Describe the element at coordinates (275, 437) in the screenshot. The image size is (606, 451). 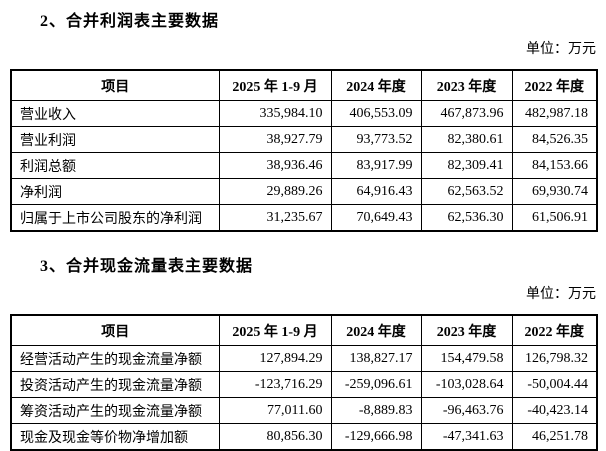
I see `value-cell: 80,856.30` at that location.